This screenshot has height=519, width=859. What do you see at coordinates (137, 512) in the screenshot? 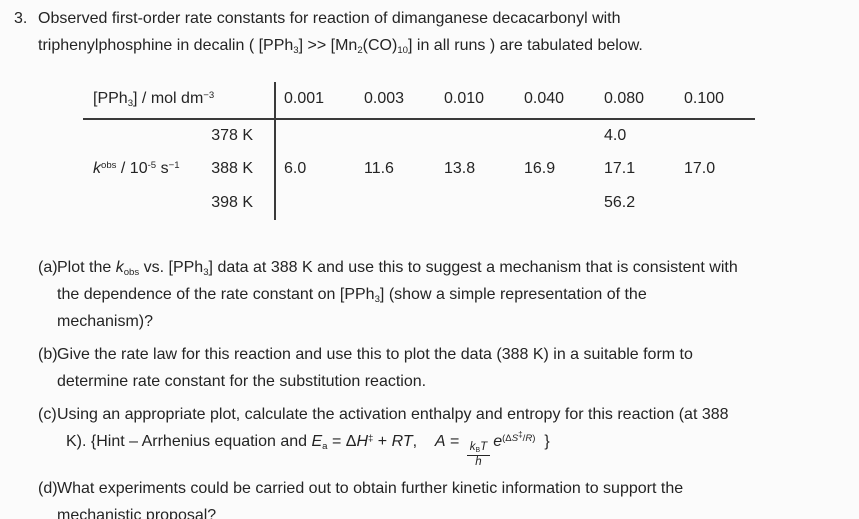
I see `question-line: mechanistic proposal?` at bounding box center [137, 512].